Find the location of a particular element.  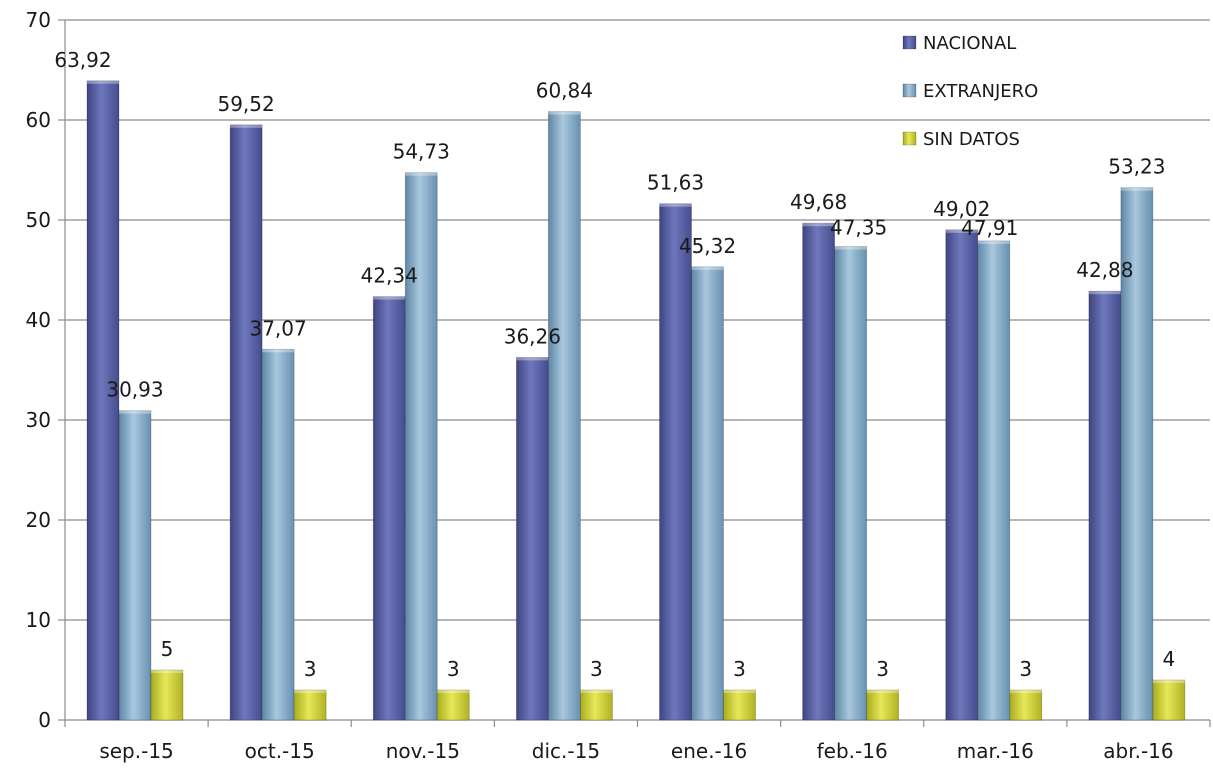

y-tick-label: 40 is located at coordinates (38, 320).